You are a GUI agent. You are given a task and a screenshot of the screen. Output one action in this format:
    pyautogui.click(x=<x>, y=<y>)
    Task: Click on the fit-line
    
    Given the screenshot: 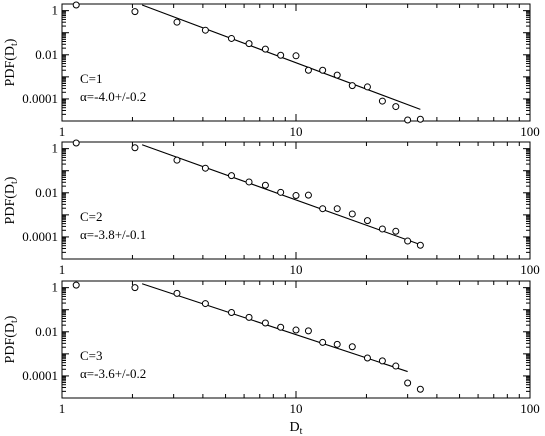 What is the action you would take?
    pyautogui.click(x=274, y=328)
    